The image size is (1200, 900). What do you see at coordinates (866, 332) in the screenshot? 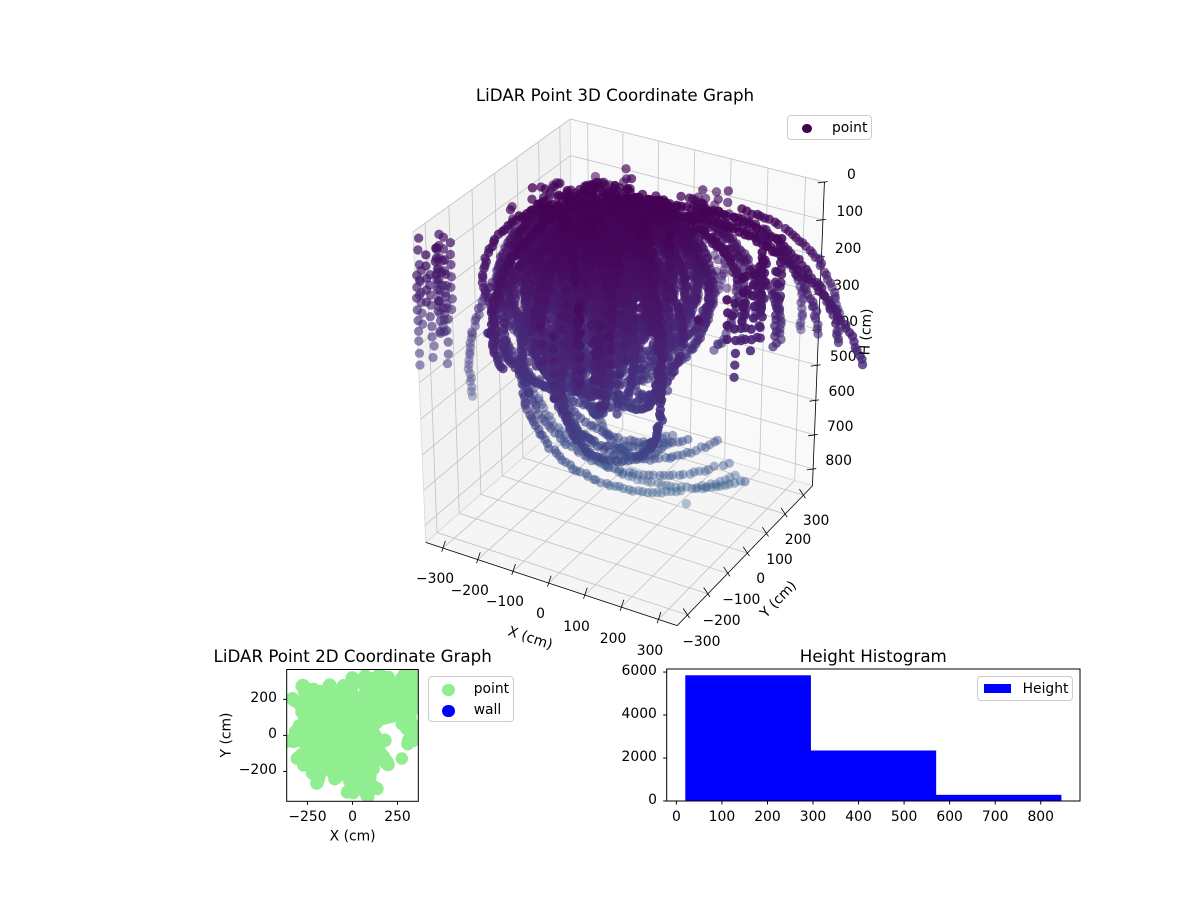
I see `plot3d-zaxis-label: H (cm)` at bounding box center [866, 332].